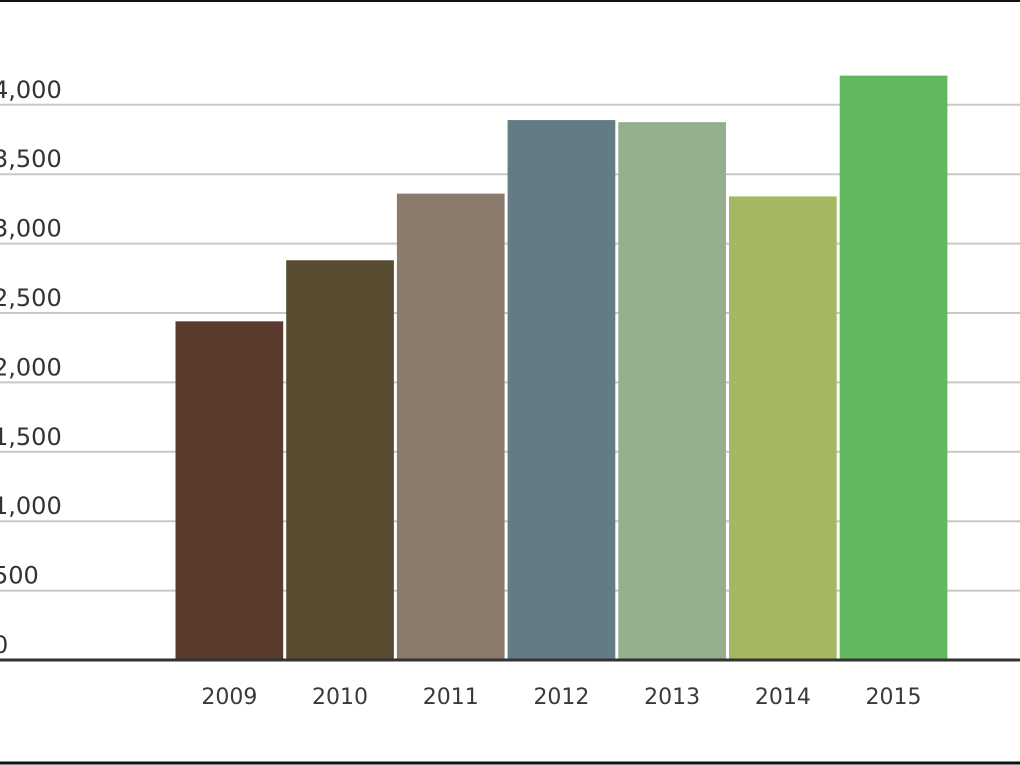 The width and height of the screenshot is (1020, 765). I want to click on y-tick-label: 3,500, so click(31, 159).